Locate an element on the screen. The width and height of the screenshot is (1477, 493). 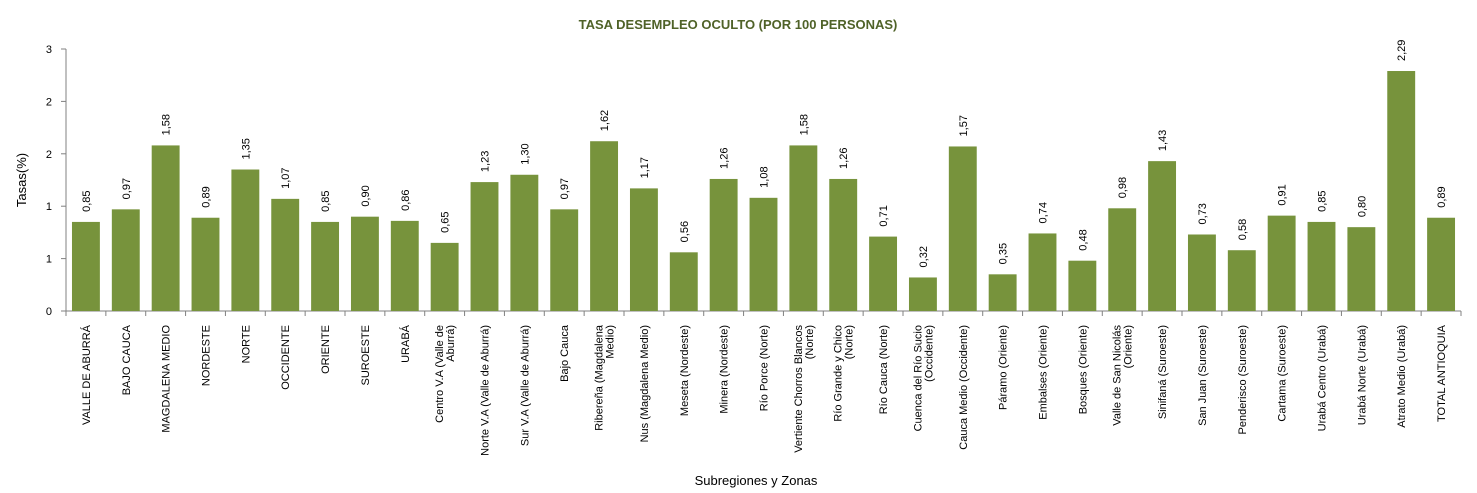
chart-title: TASA DESEMPLEO OCULTO (POR 100 PERSONAS) is located at coordinates (738, 24).